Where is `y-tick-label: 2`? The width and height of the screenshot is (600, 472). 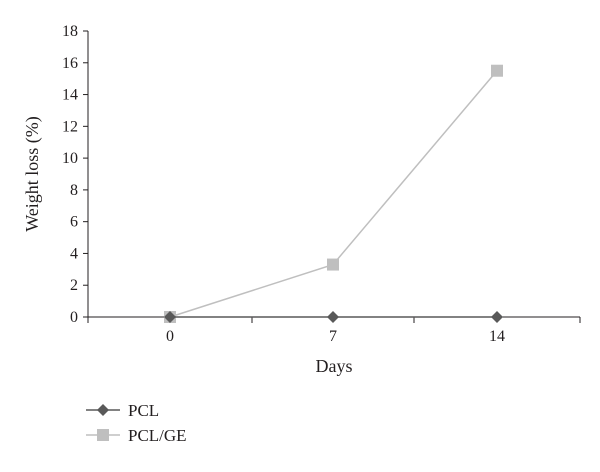
y-tick-label: 2 is located at coordinates (74, 285).